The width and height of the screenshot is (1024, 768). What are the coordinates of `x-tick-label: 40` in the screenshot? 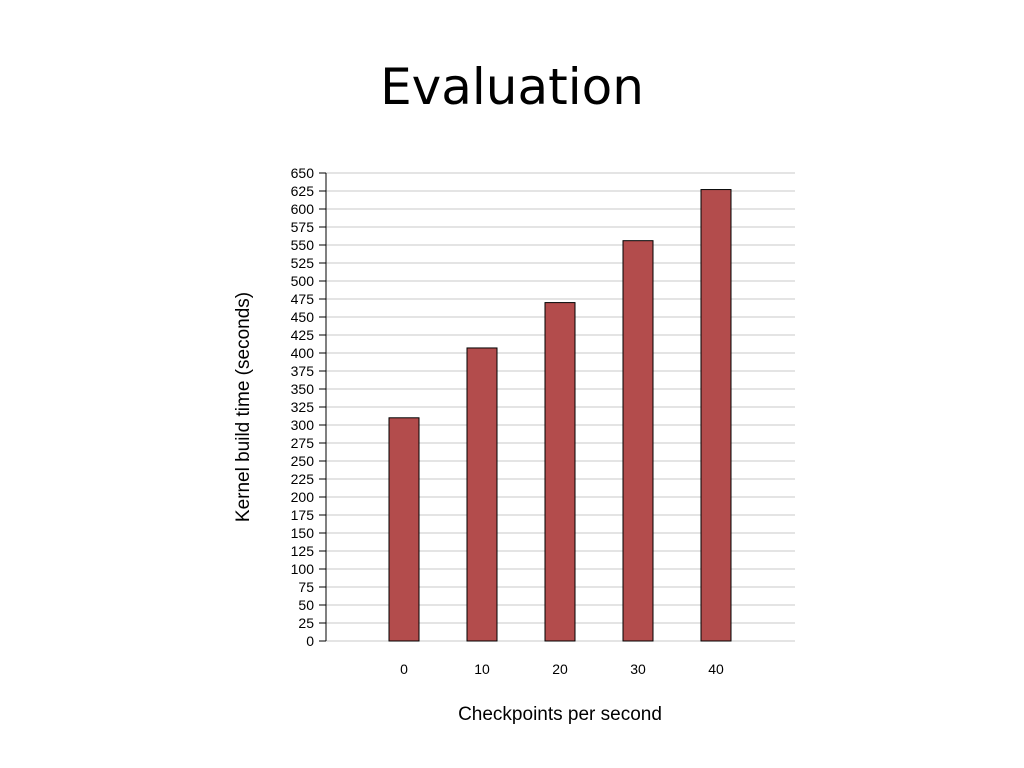 It's located at (716, 669).